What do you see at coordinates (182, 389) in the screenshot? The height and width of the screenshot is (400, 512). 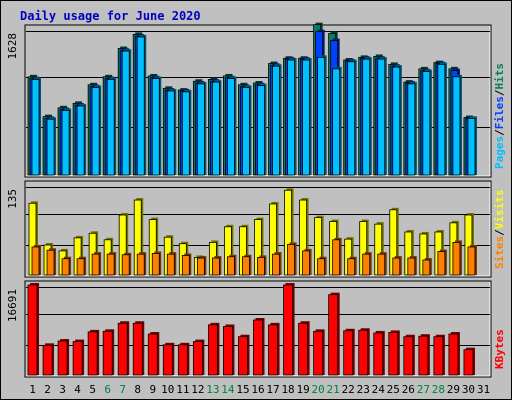 I see `x-tick-label-day-11: 11` at bounding box center [182, 389].